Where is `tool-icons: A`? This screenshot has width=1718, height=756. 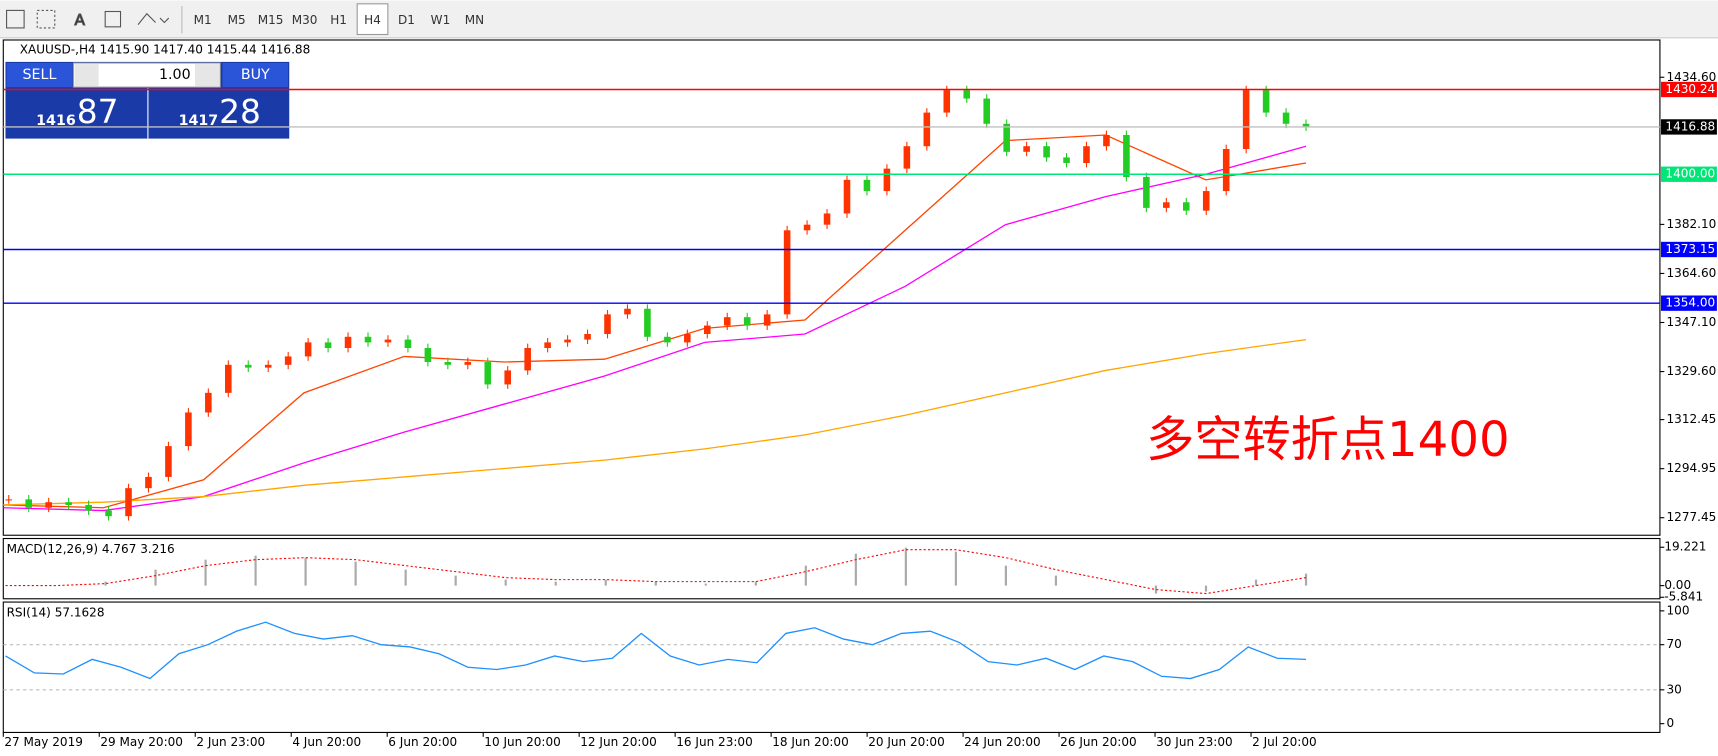 tool-icons: A is located at coordinates (94, 20).